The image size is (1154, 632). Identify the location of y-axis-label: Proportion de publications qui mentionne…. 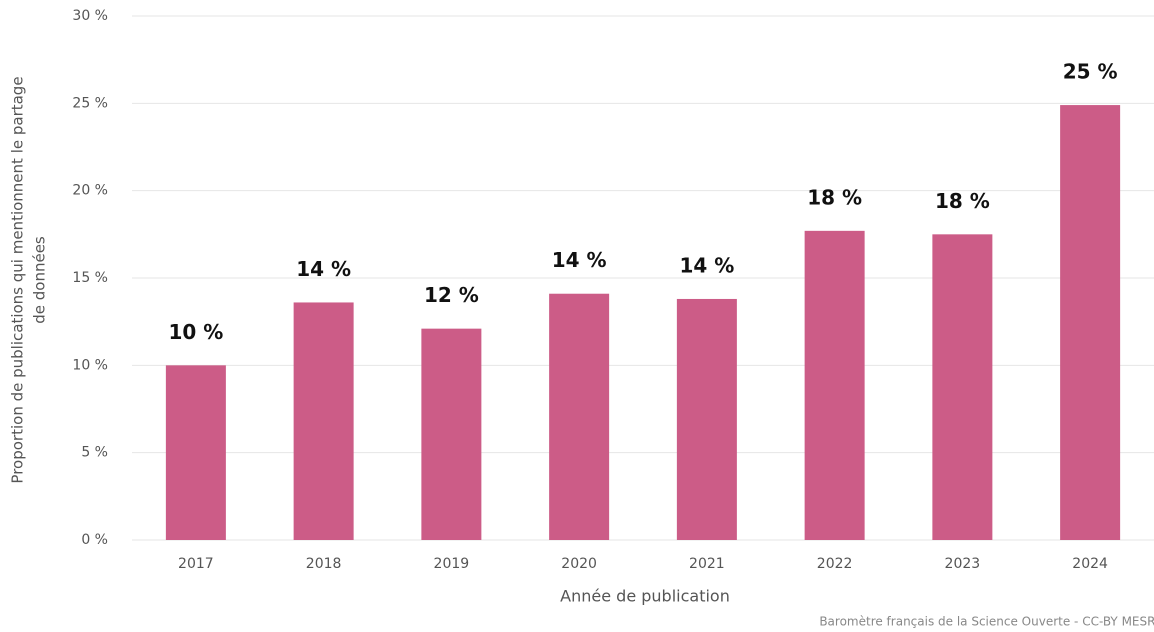
(29, 279).